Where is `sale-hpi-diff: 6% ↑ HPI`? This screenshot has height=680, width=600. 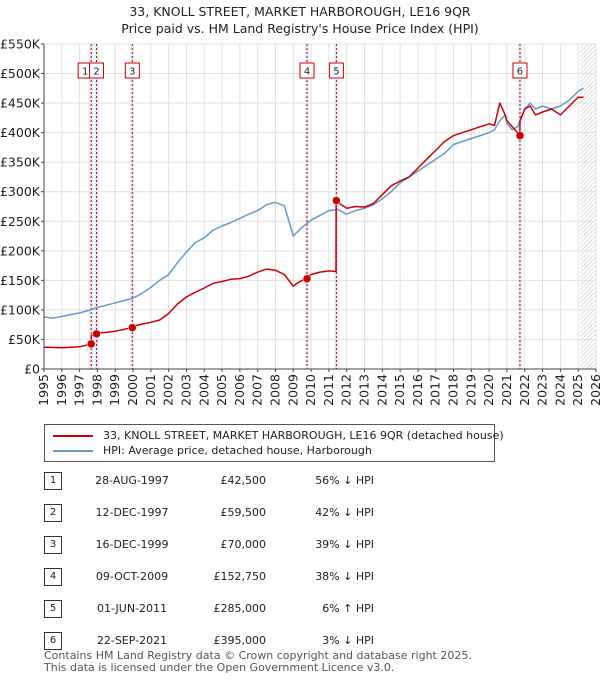
sale-hpi-diff: 6% ↑ HPI is located at coordinates (348, 608).